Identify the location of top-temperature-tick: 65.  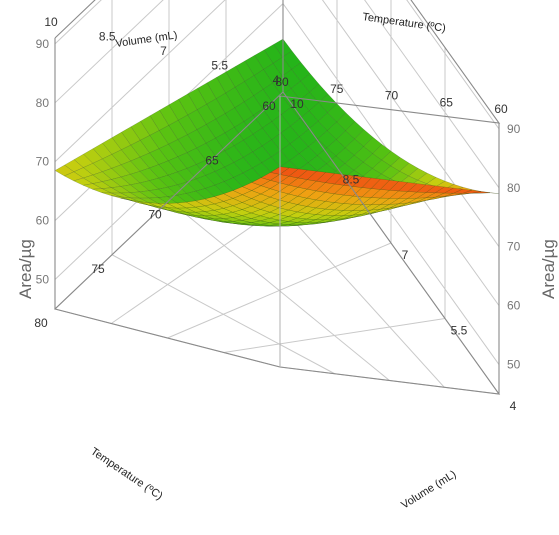
(447, 102).